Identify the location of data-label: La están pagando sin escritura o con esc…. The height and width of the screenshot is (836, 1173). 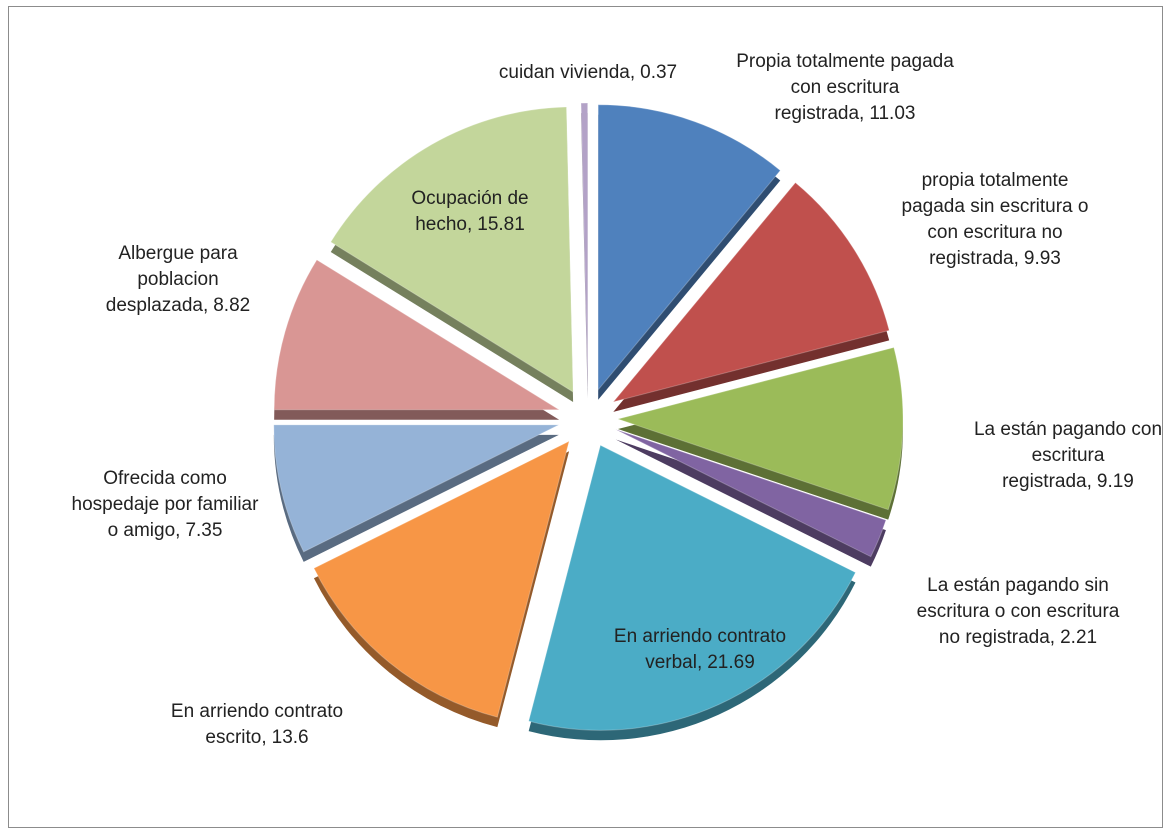
(1018, 612).